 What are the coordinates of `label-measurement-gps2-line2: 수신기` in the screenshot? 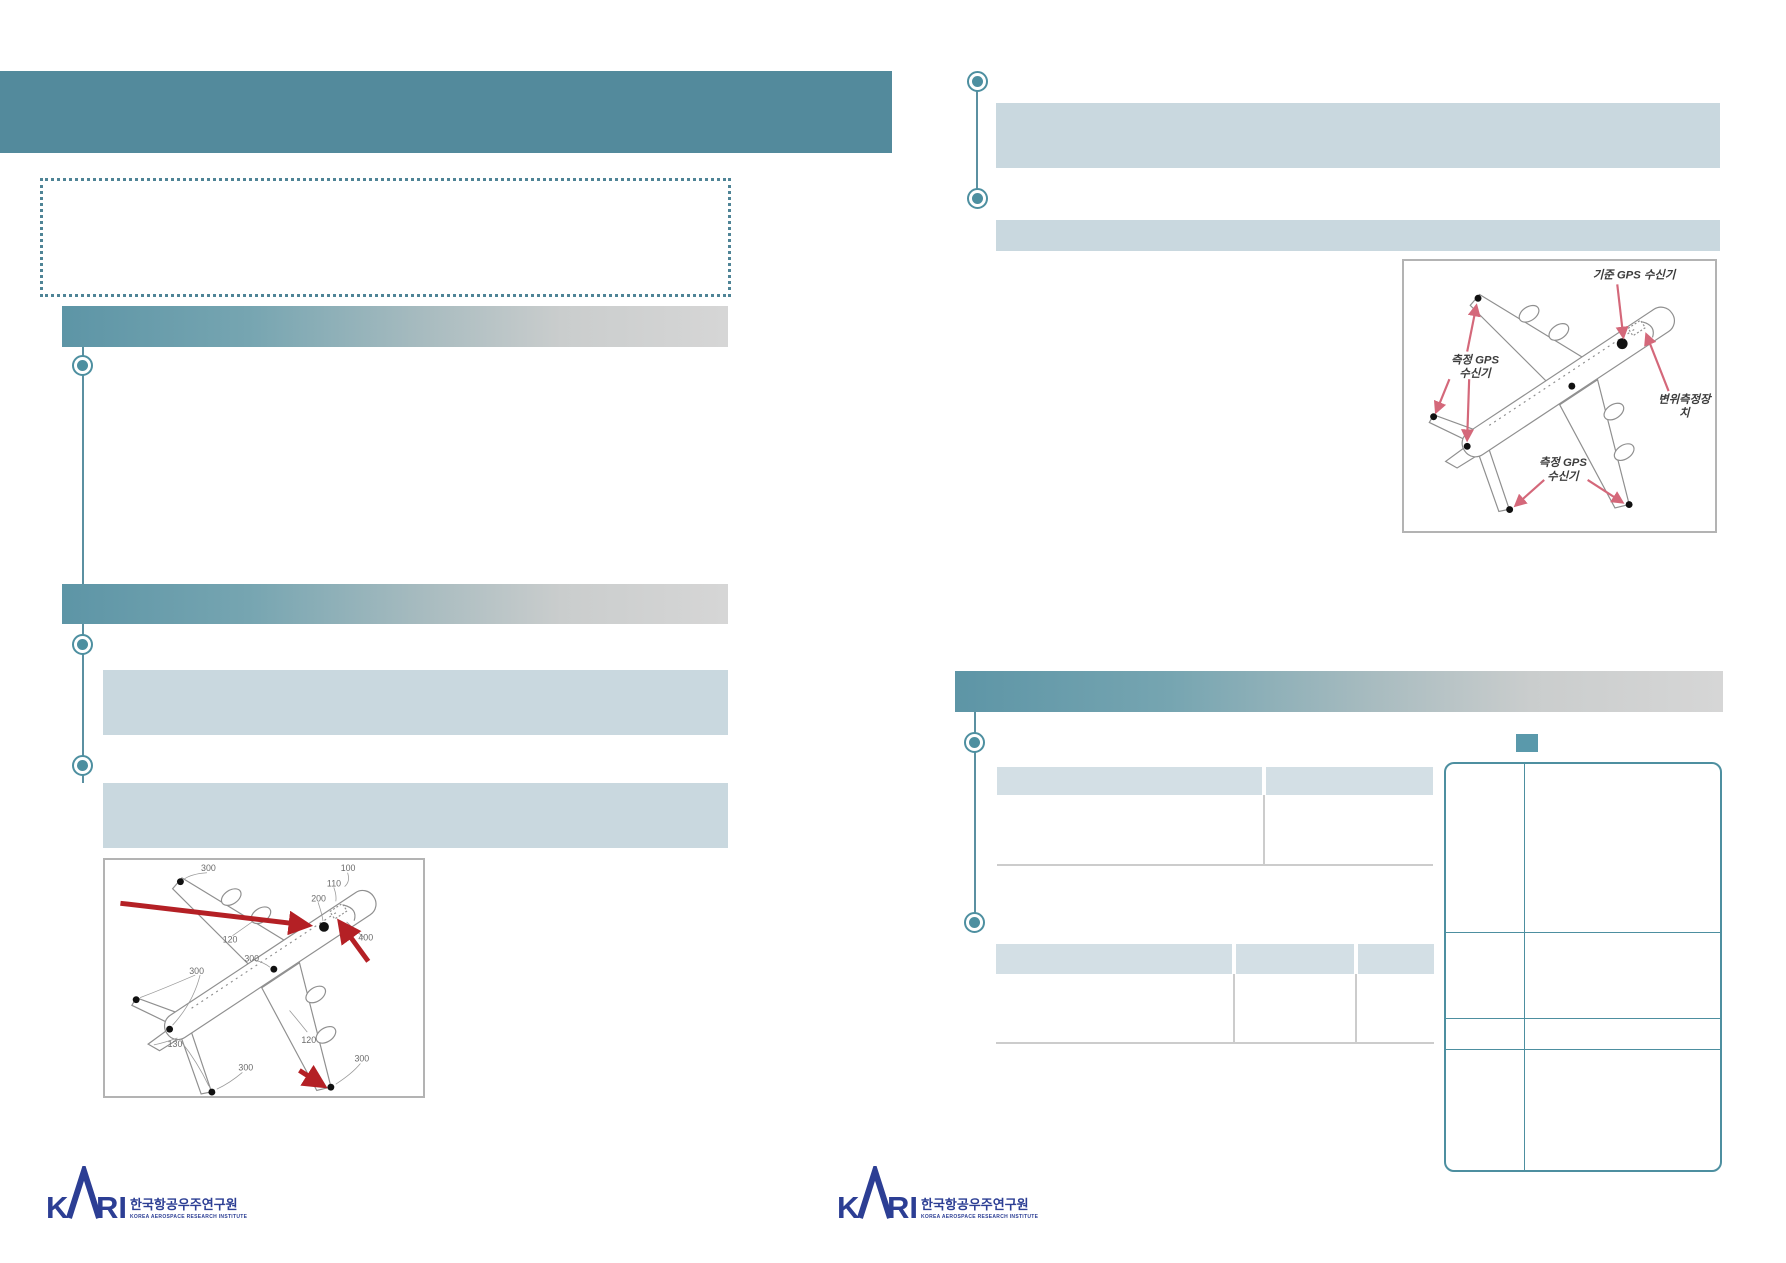 It's located at (1563, 476).